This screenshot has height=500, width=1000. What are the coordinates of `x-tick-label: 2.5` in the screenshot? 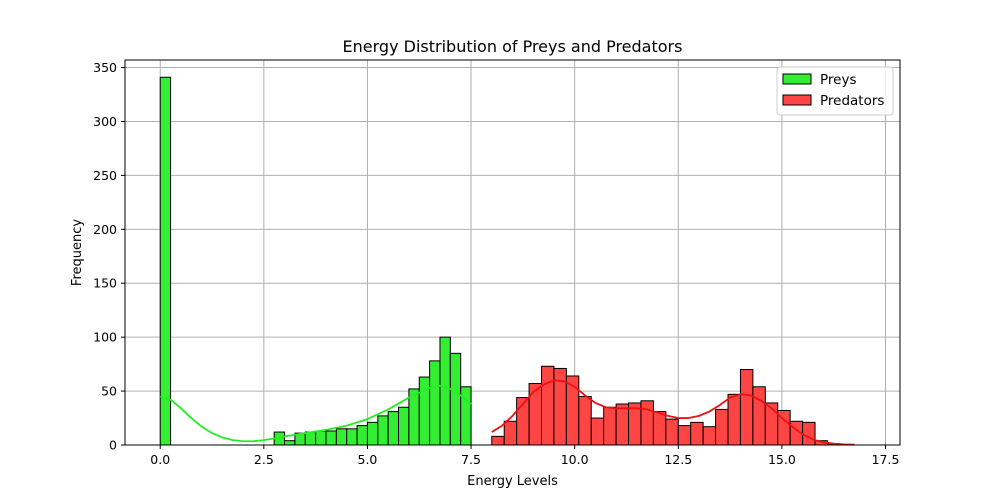 It's located at (264, 459).